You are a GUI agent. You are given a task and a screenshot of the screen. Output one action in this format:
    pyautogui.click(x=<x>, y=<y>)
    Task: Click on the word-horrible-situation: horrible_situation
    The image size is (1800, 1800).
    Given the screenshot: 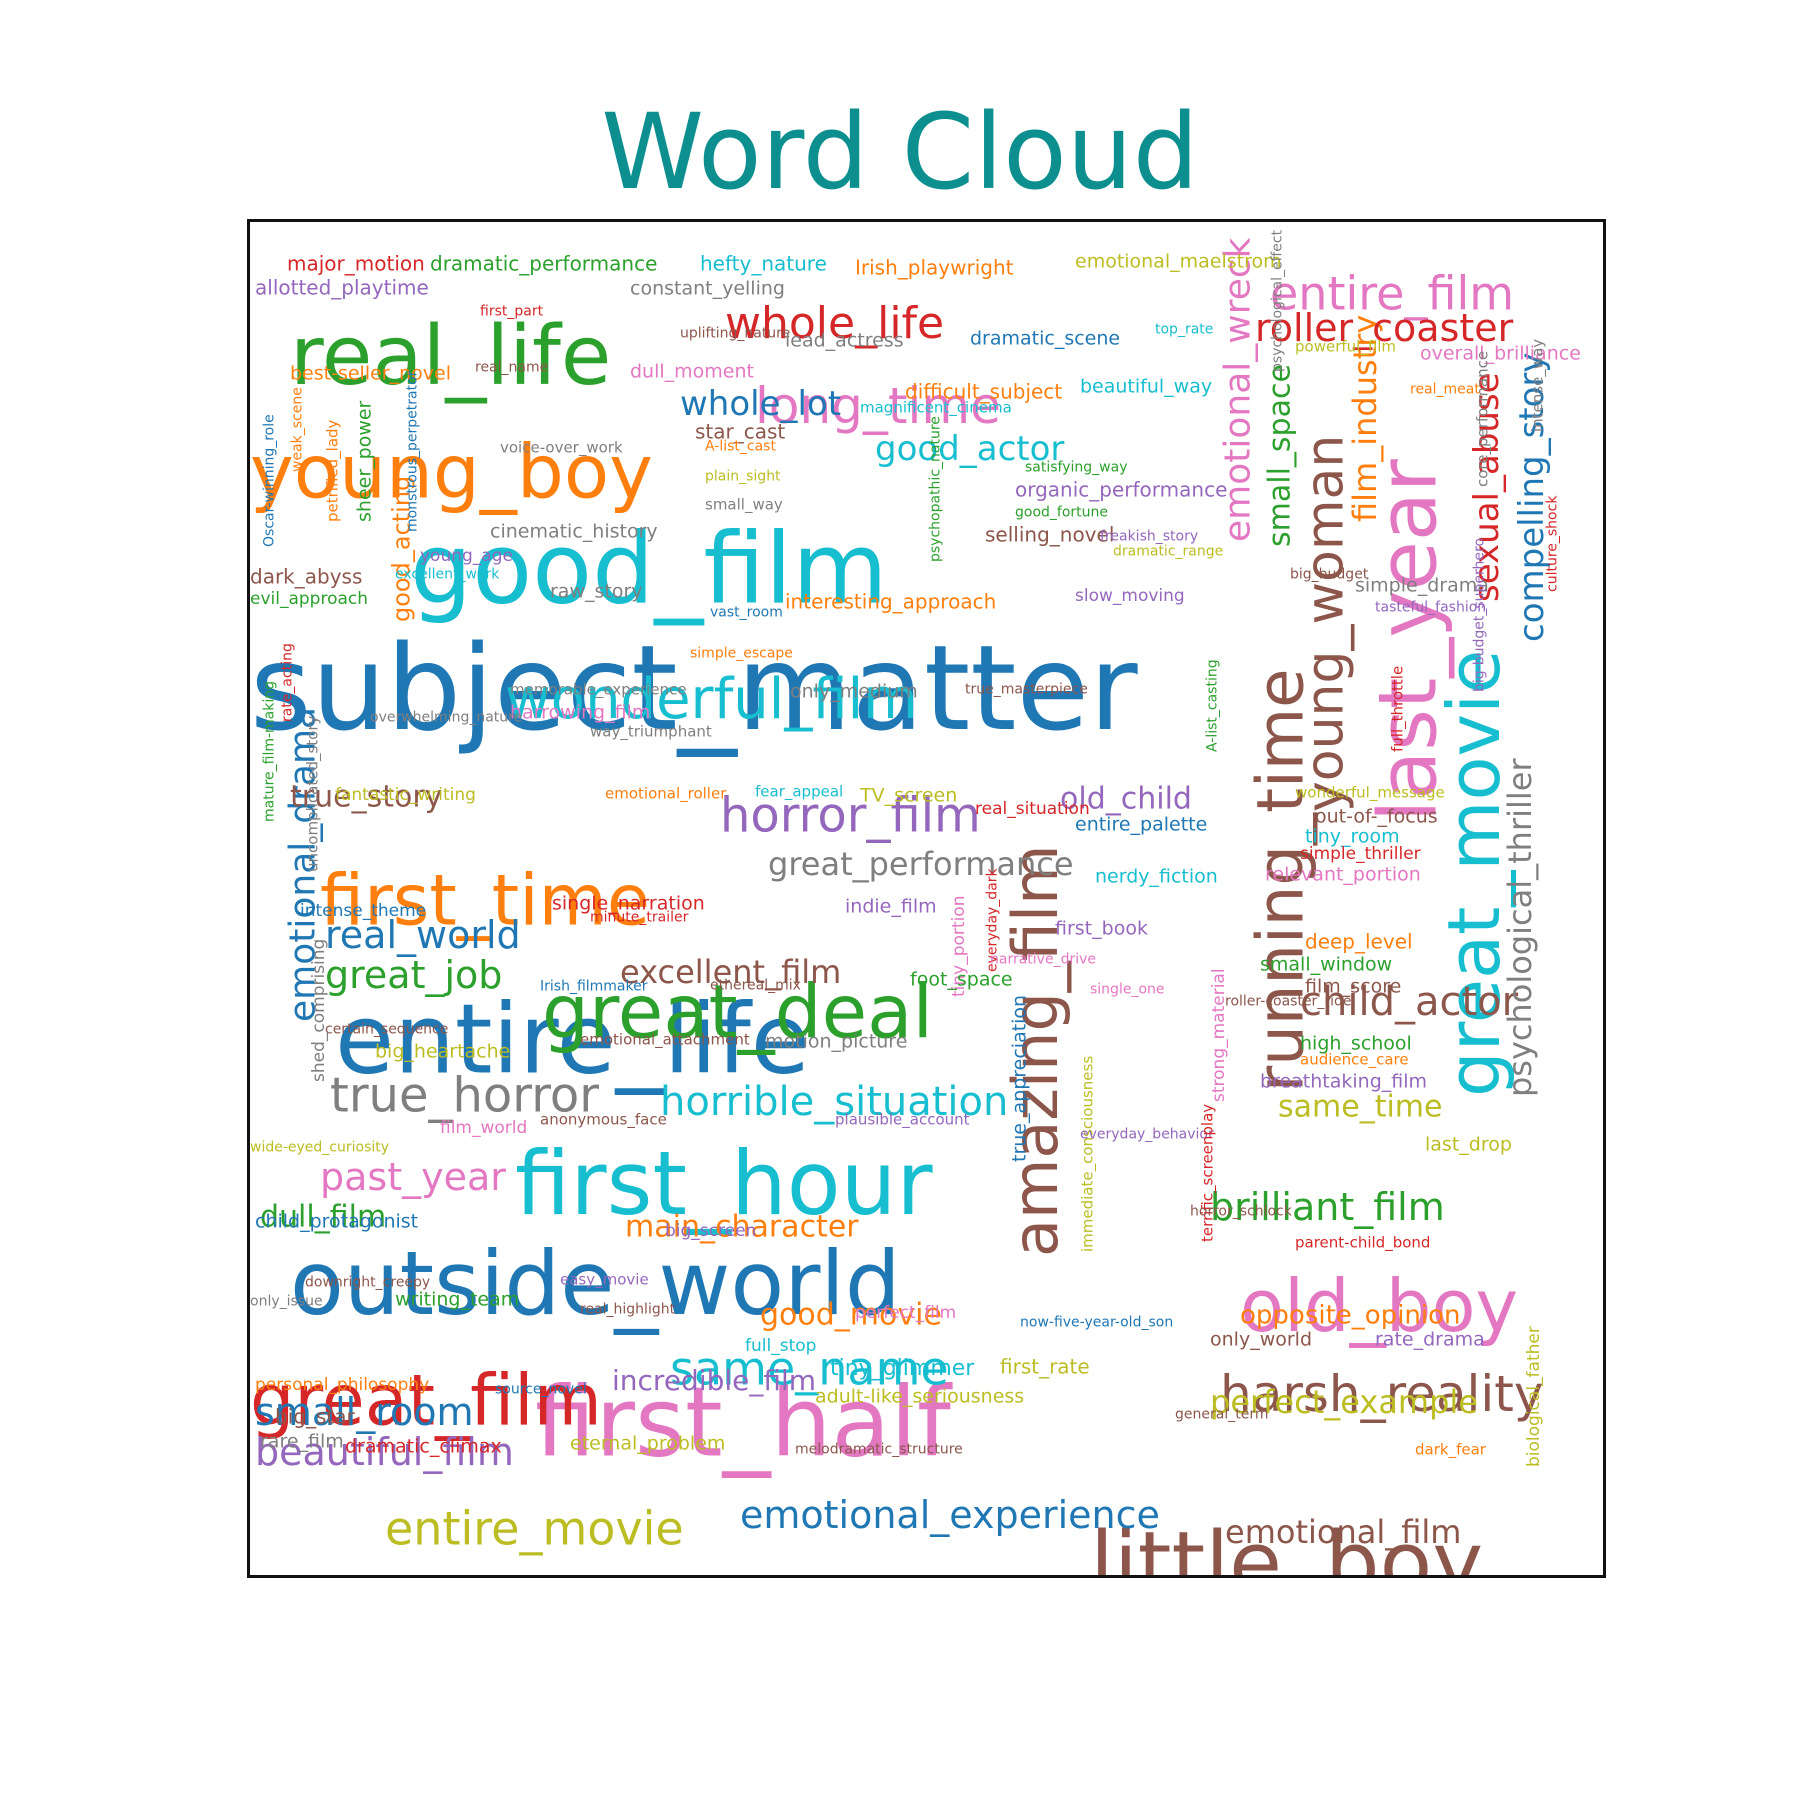 What is the action you would take?
    pyautogui.click(x=834, y=1102)
    